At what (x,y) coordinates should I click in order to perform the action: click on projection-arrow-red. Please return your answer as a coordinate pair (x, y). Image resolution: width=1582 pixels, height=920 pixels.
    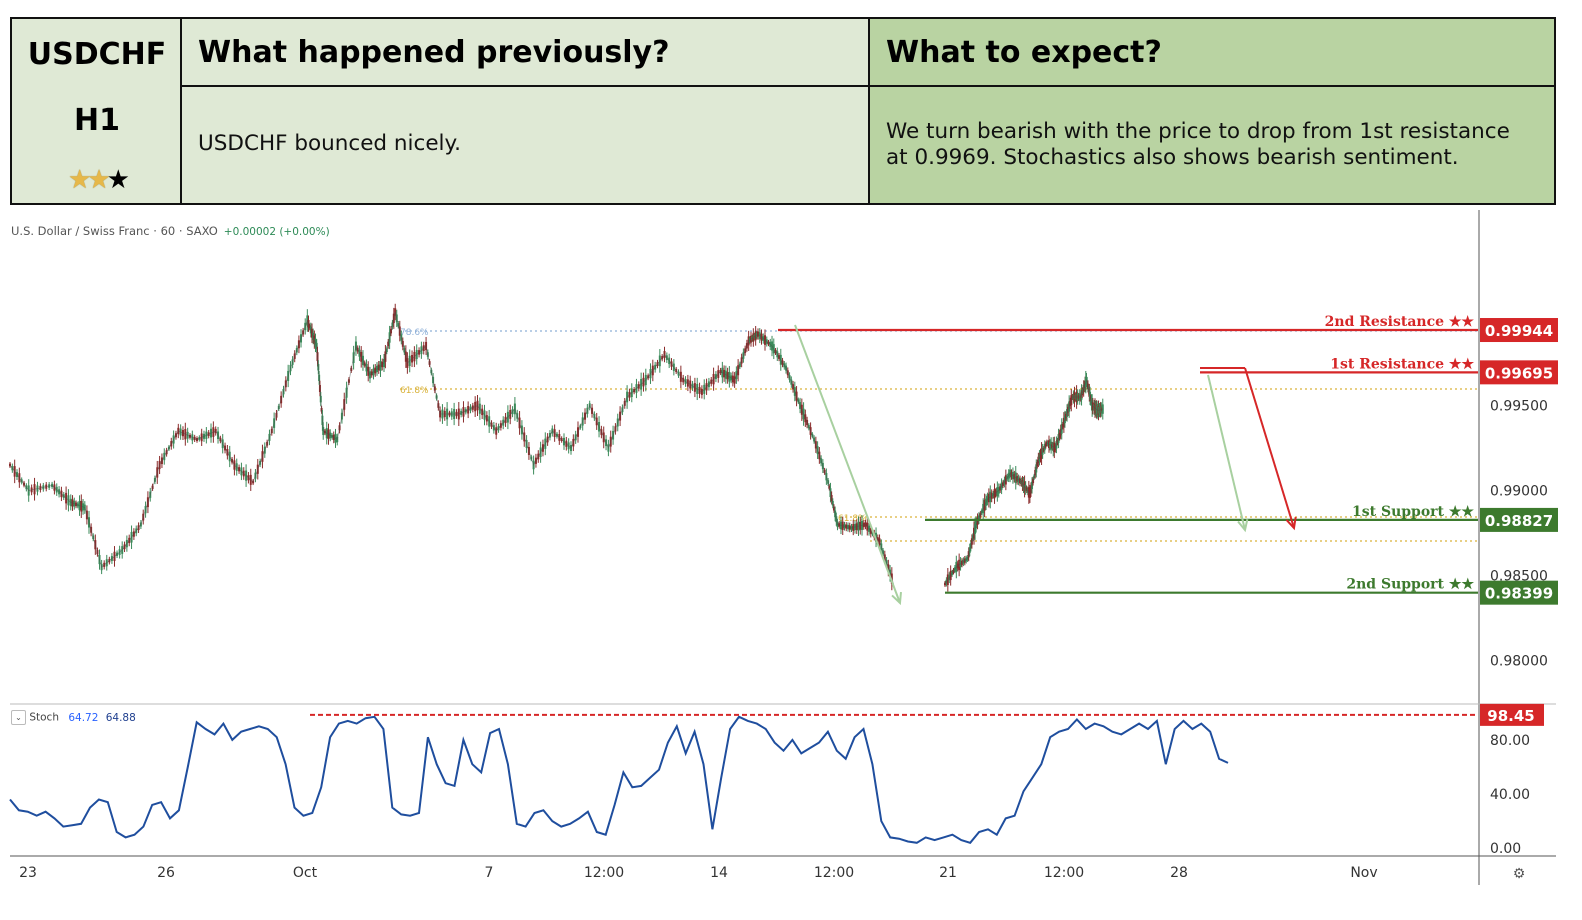
    Looking at the image, I should click on (1270, 449).